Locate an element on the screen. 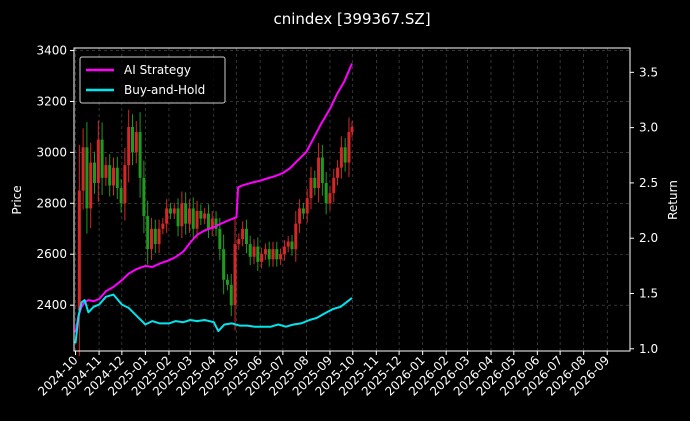 This screenshot has width=690, height=421. y-right-tick-label: 2.0 is located at coordinates (648, 238).